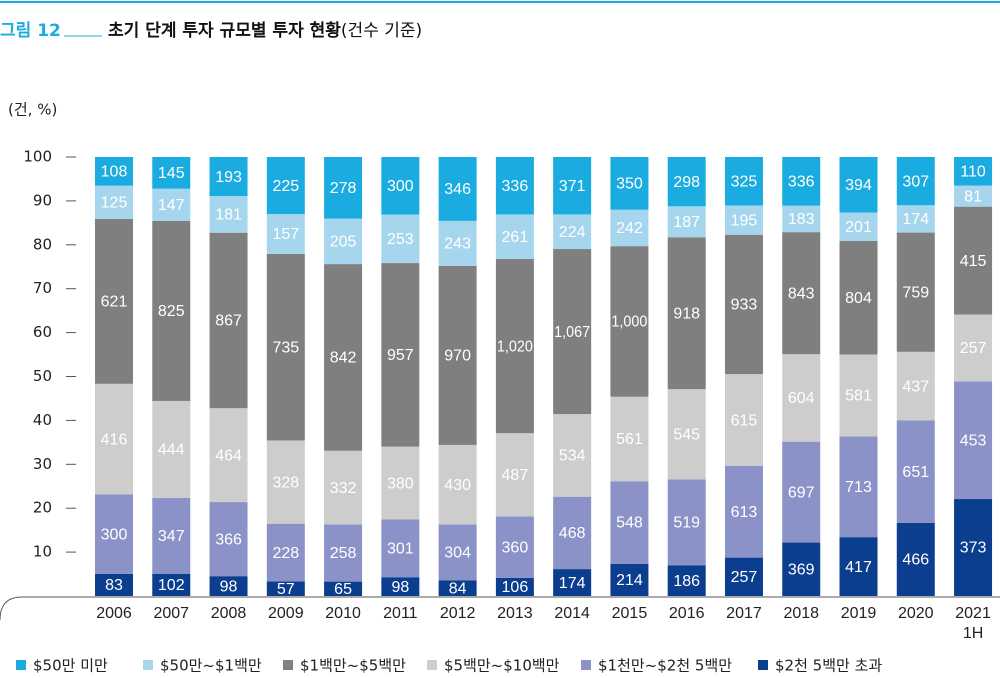 The width and height of the screenshot is (1000, 678). I want to click on data-label: 466, so click(915, 560).